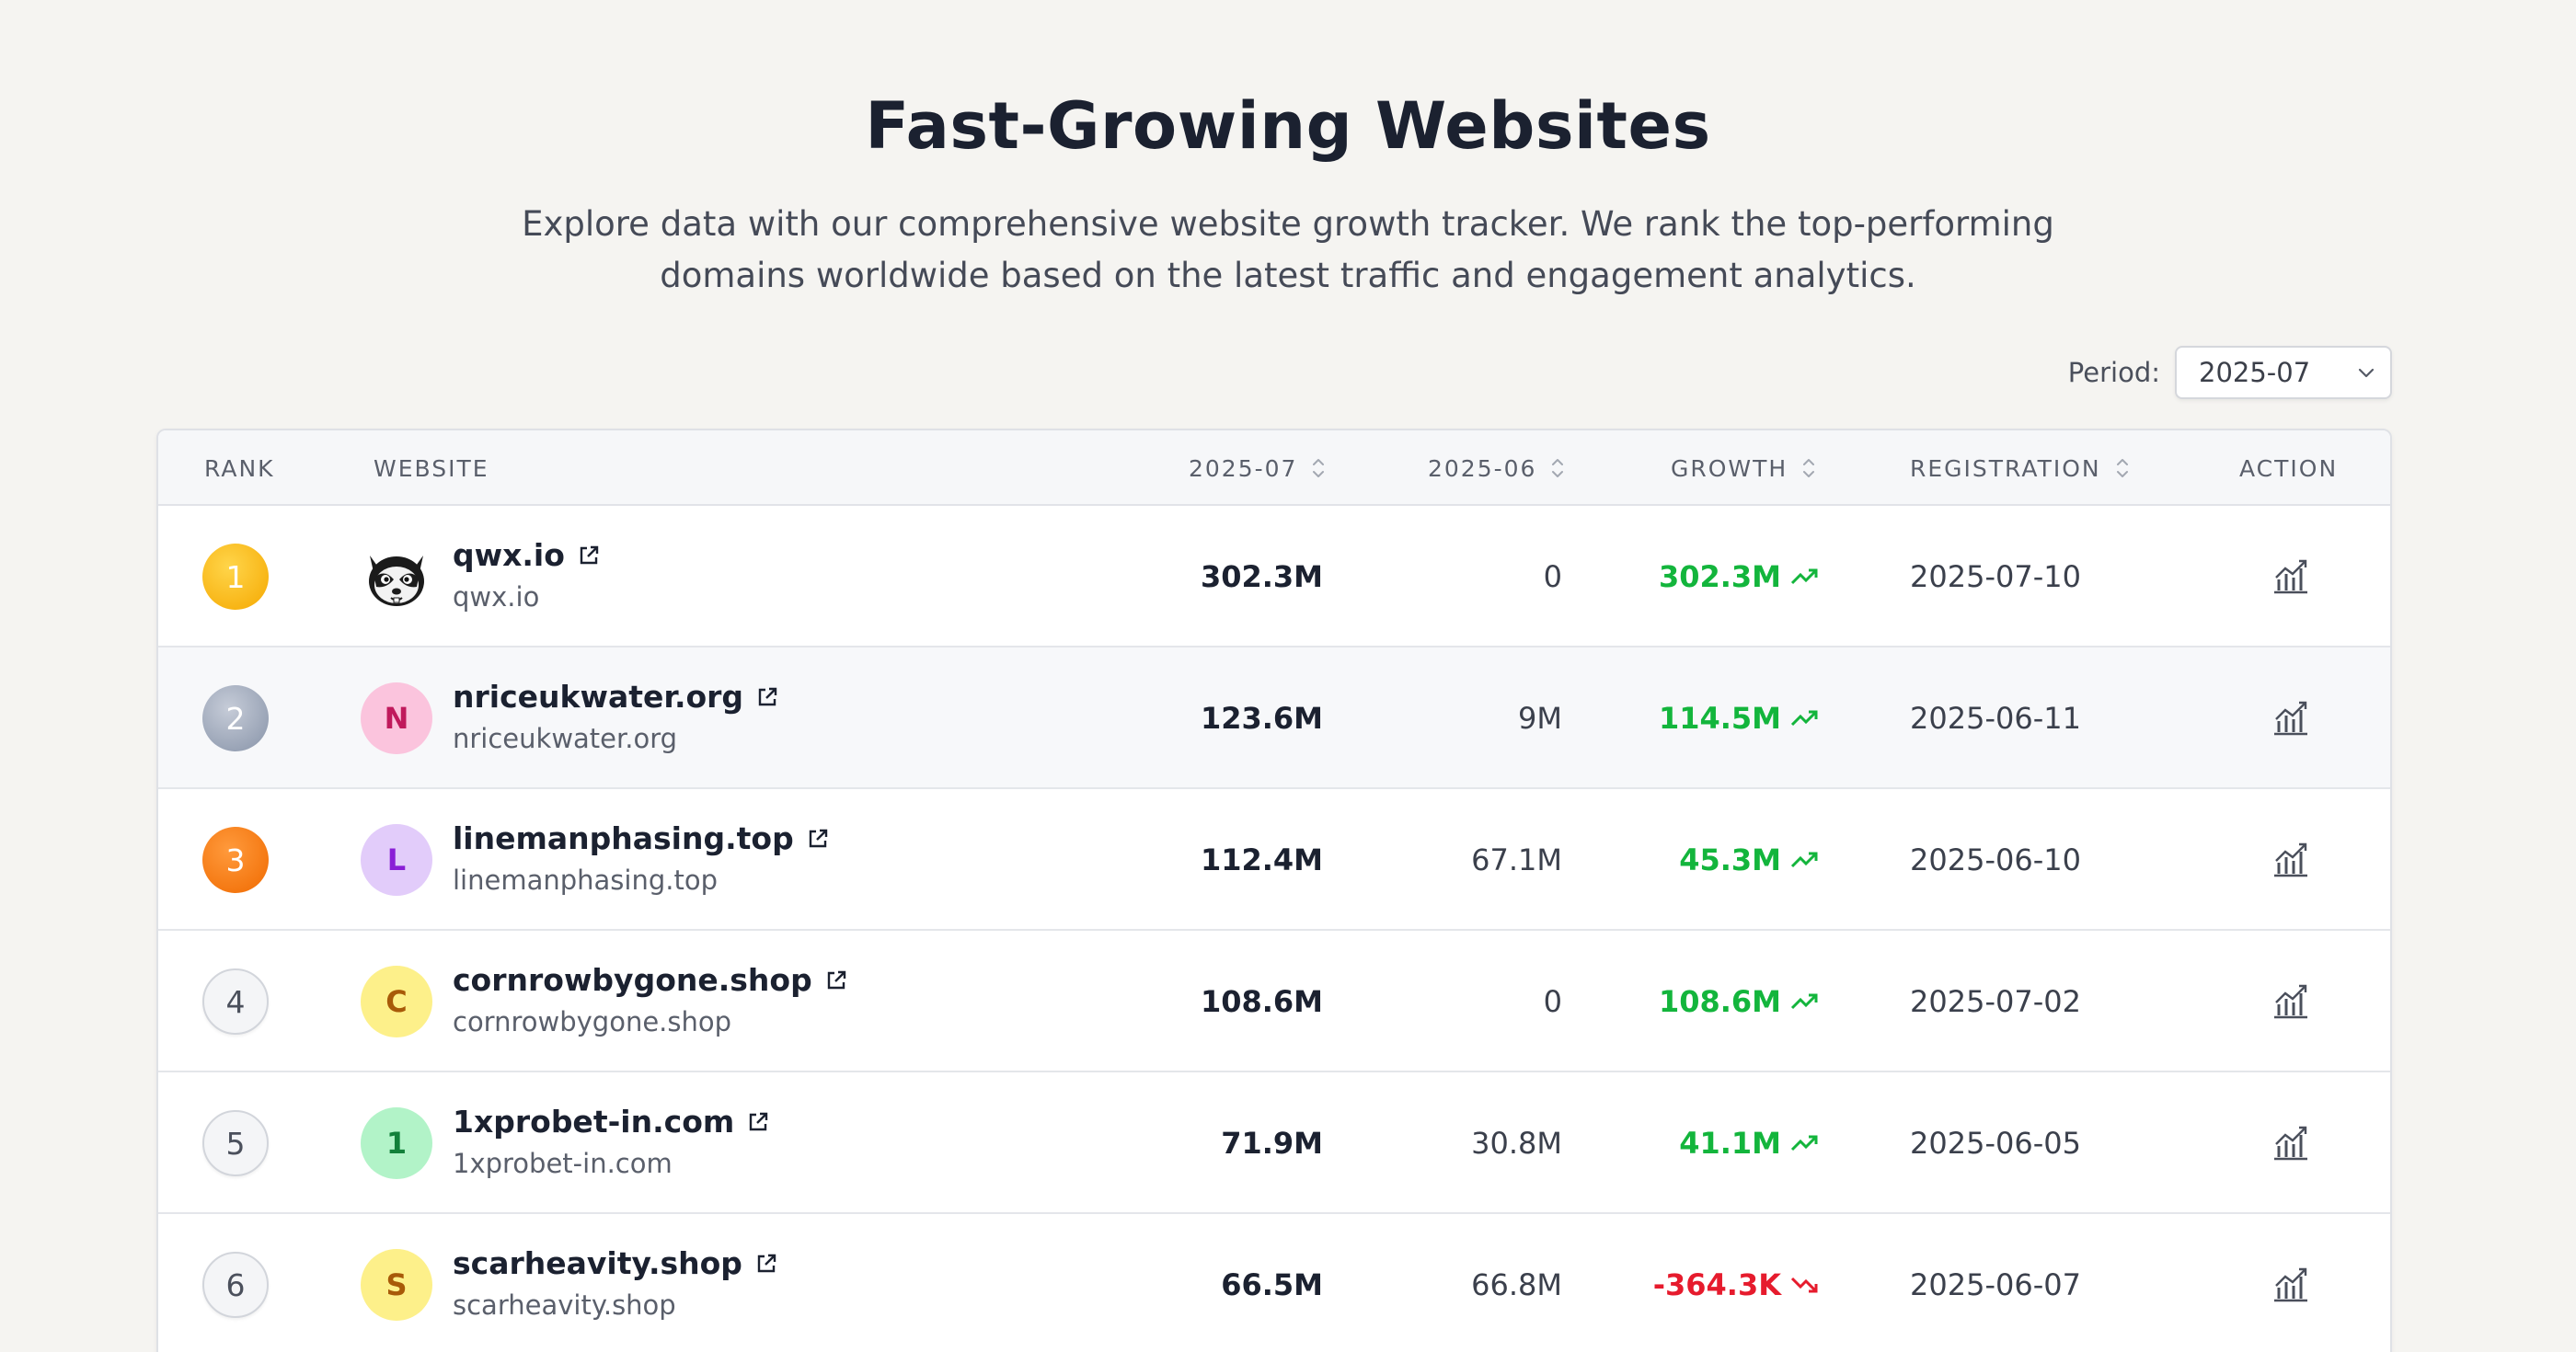  I want to click on site-link: nriceukwater.org, so click(616, 697).